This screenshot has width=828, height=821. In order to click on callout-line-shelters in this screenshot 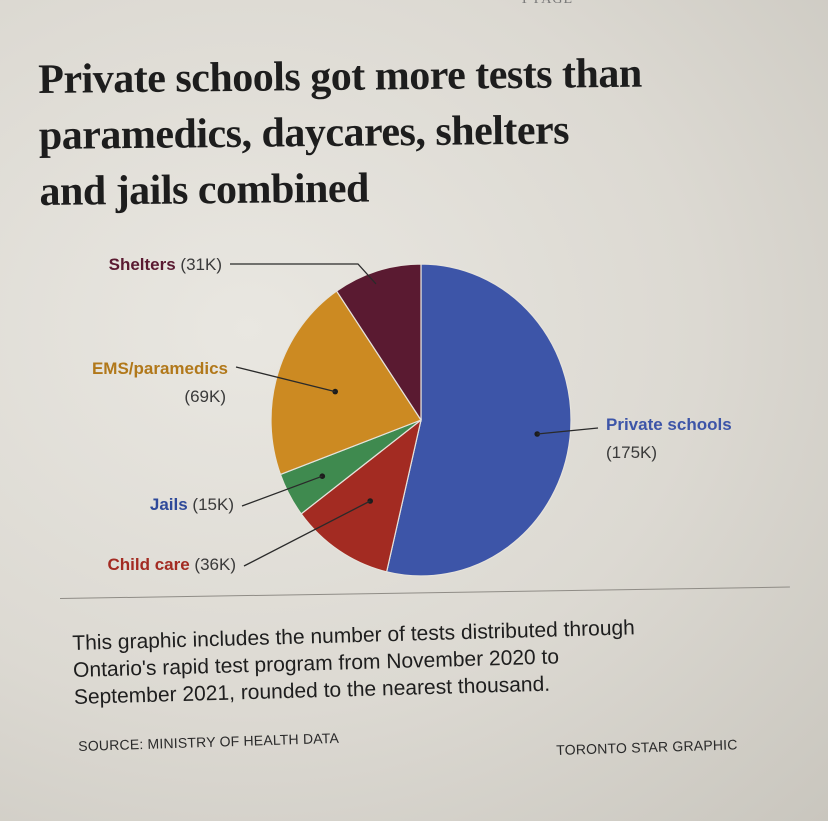, I will do `click(303, 274)`.